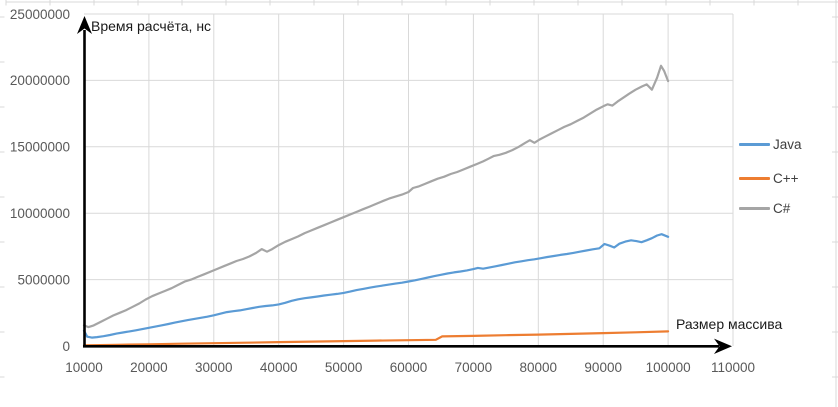 The image size is (838, 407). I want to click on x-tick-label: 60000, so click(409, 367).